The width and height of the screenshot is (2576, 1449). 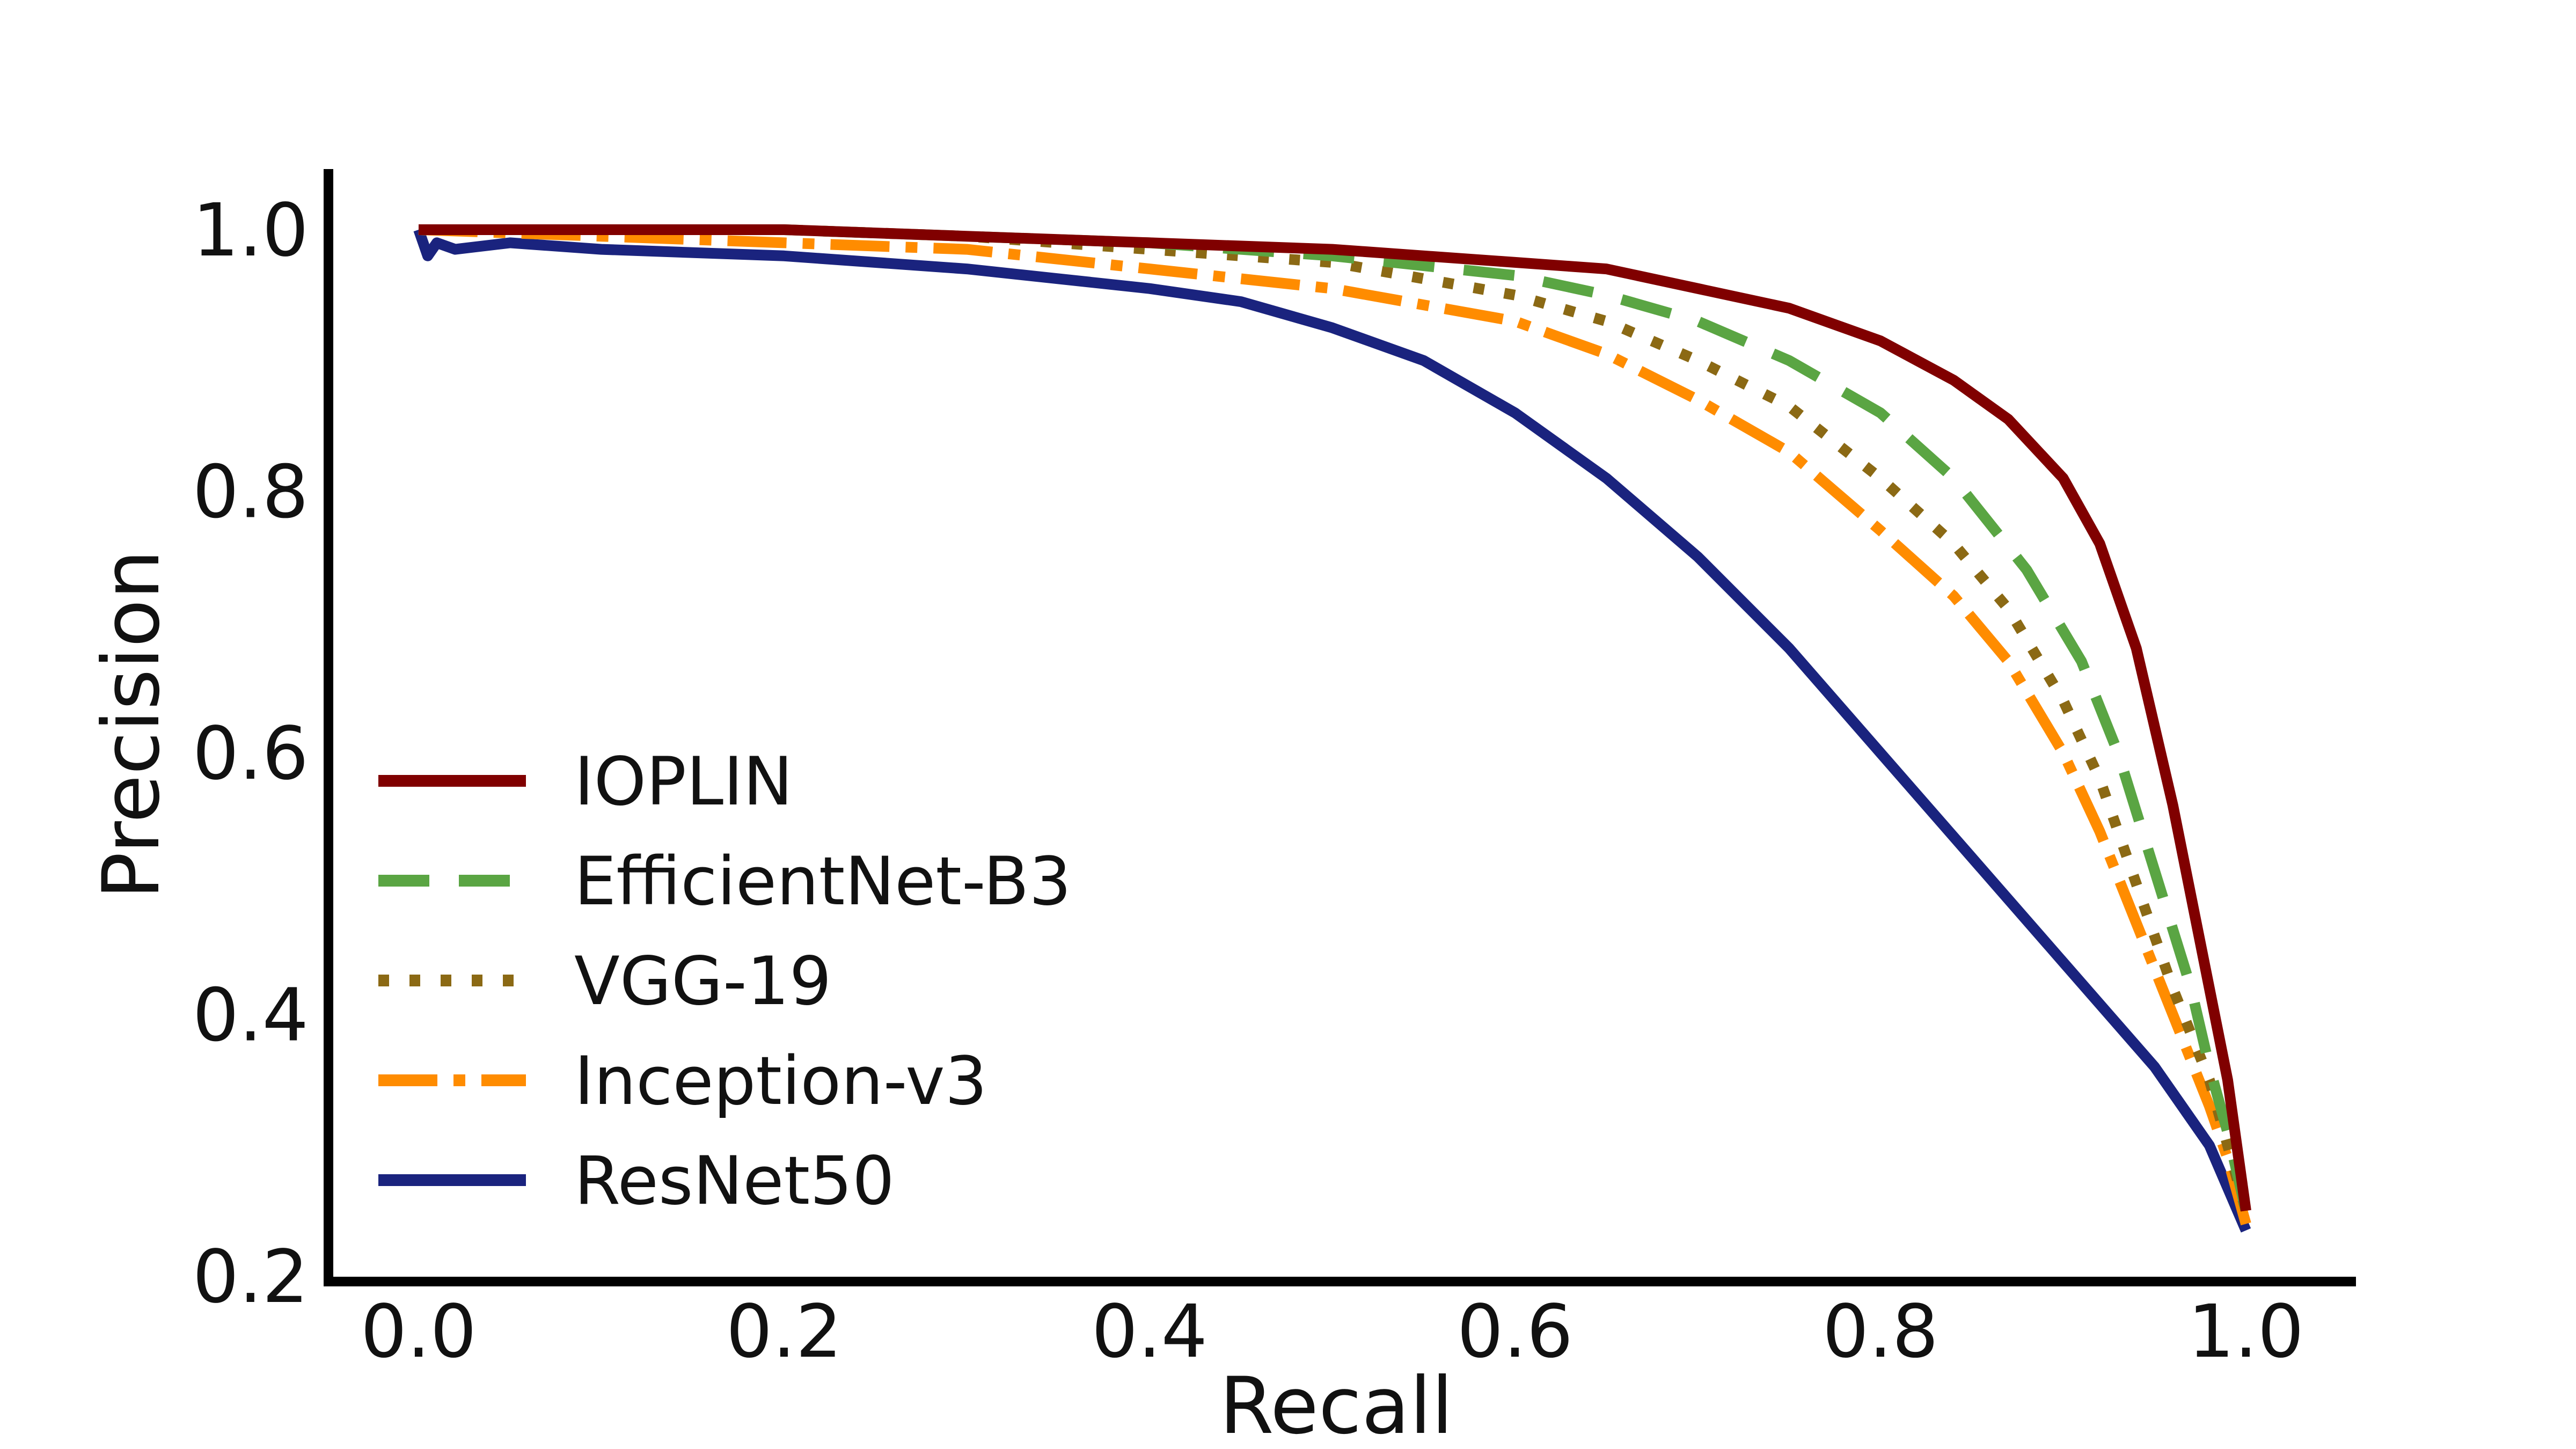 What do you see at coordinates (784, 1332) in the screenshot?
I see `x-tick-label: 0.2` at bounding box center [784, 1332].